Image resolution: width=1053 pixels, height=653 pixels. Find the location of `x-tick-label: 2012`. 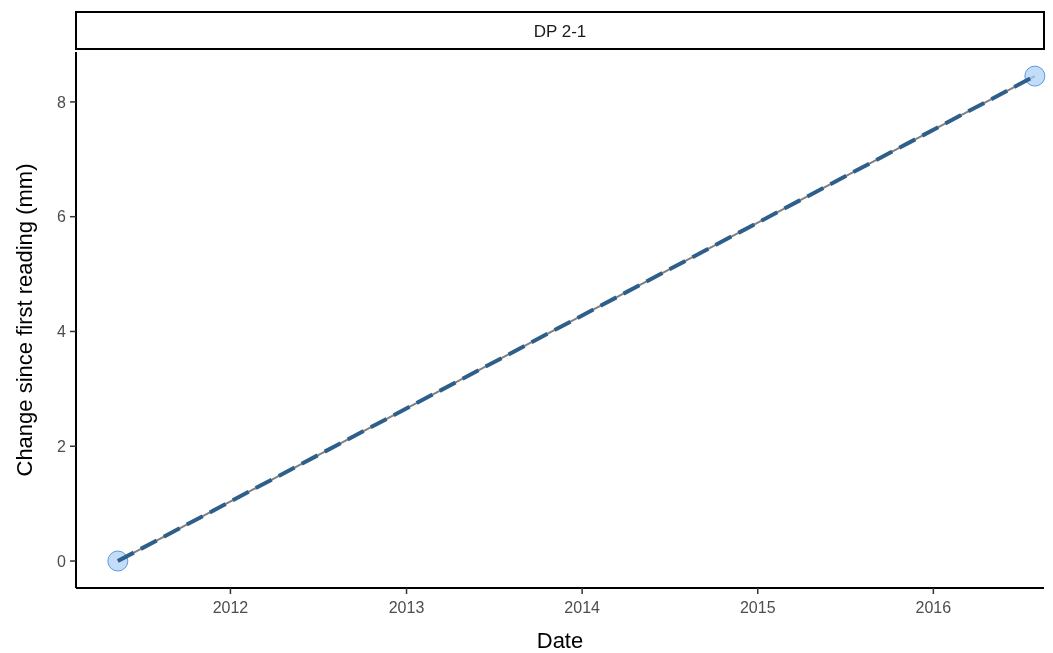

x-tick-label: 2012 is located at coordinates (230, 607).